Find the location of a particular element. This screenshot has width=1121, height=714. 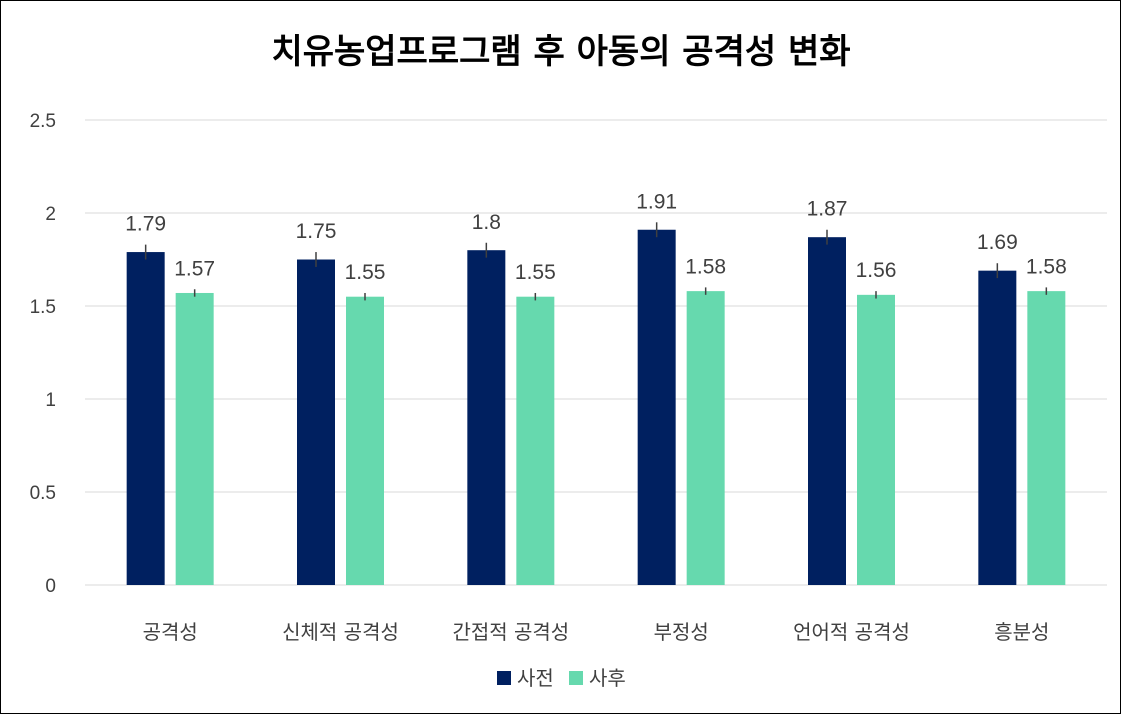

x-category-label: 흥분성 is located at coordinates (1021, 632).